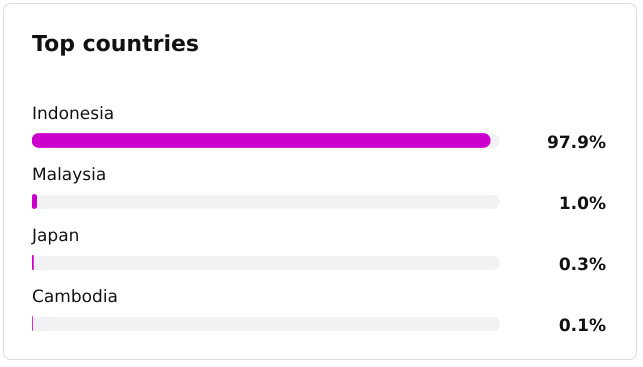 This screenshot has height=367, width=643. What do you see at coordinates (75, 296) in the screenshot?
I see `y-tick-label: Cambodia` at bounding box center [75, 296].